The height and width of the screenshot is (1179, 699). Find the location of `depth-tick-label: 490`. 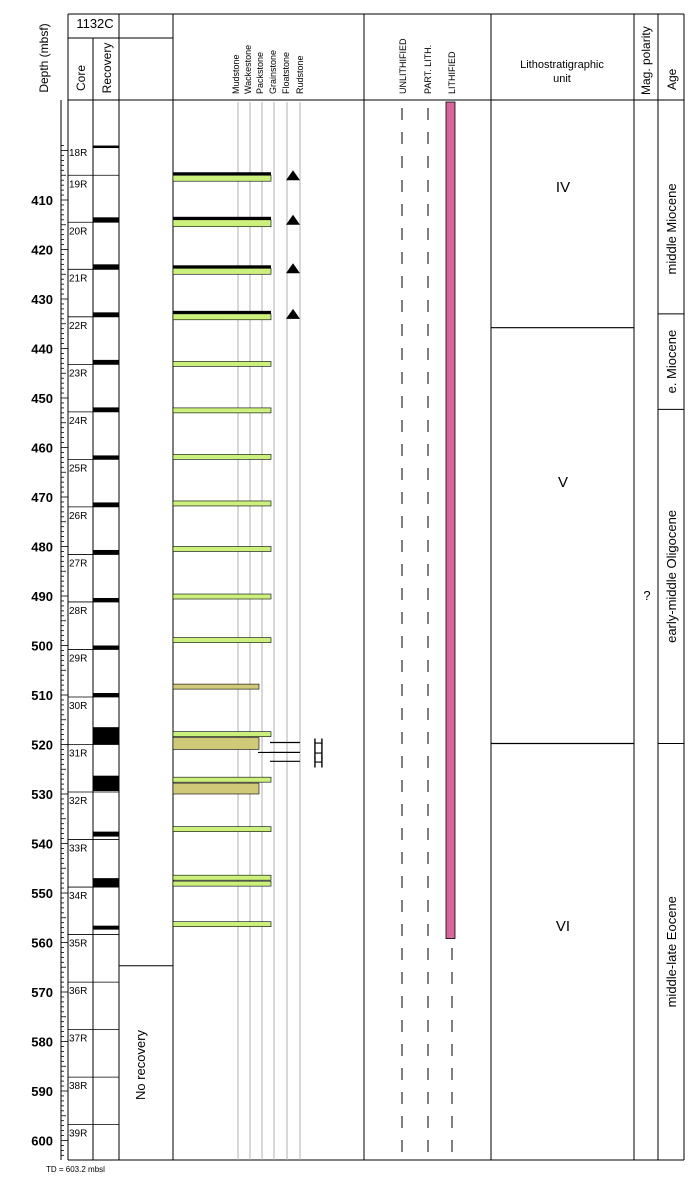

depth-tick-label: 490 is located at coordinates (42, 596).